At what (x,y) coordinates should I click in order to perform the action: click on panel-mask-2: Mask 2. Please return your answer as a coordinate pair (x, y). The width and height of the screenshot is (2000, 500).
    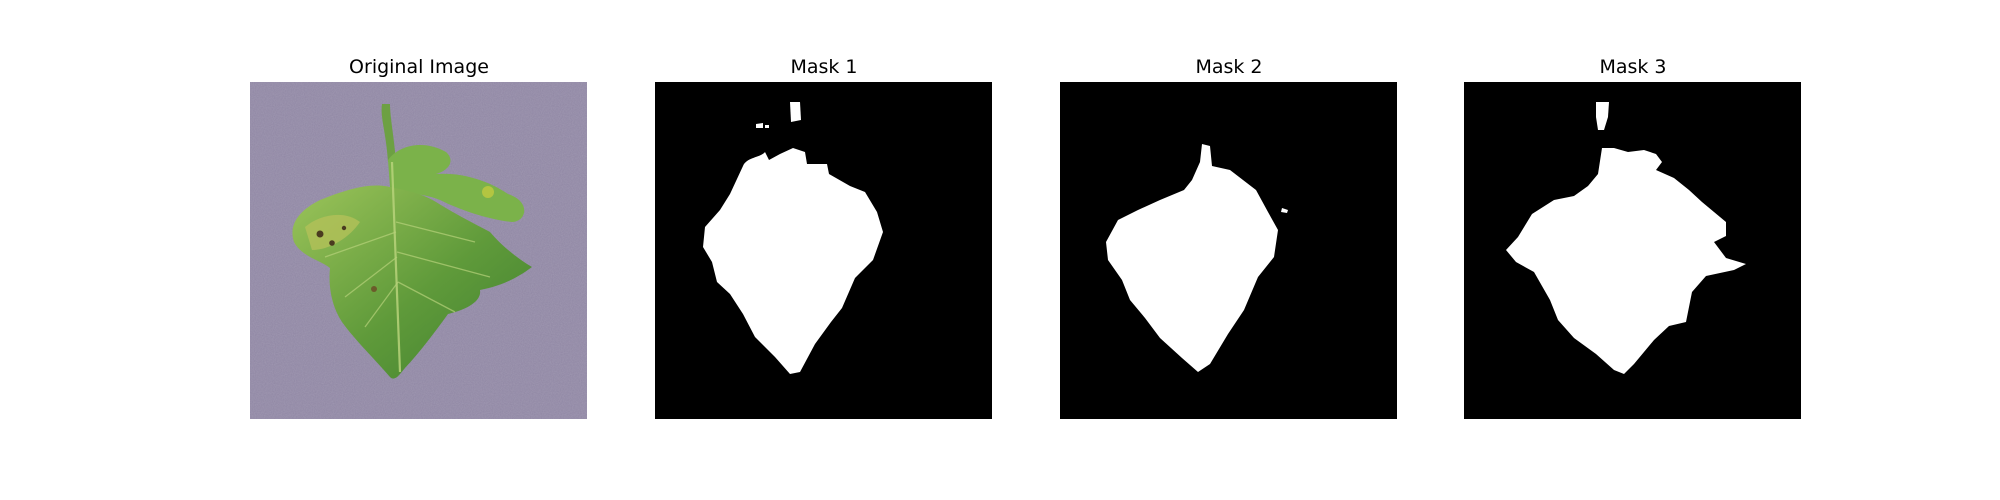
    Looking at the image, I should click on (1229, 235).